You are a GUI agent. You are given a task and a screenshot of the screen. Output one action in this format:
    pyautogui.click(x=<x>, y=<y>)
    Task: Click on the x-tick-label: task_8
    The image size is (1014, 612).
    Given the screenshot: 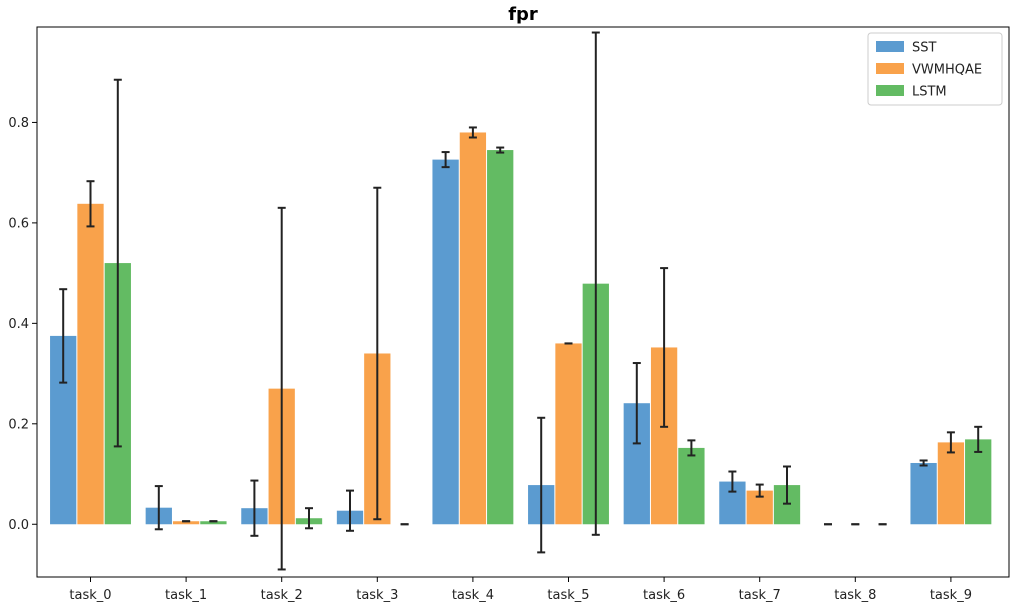 What is the action you would take?
    pyautogui.click(x=855, y=595)
    